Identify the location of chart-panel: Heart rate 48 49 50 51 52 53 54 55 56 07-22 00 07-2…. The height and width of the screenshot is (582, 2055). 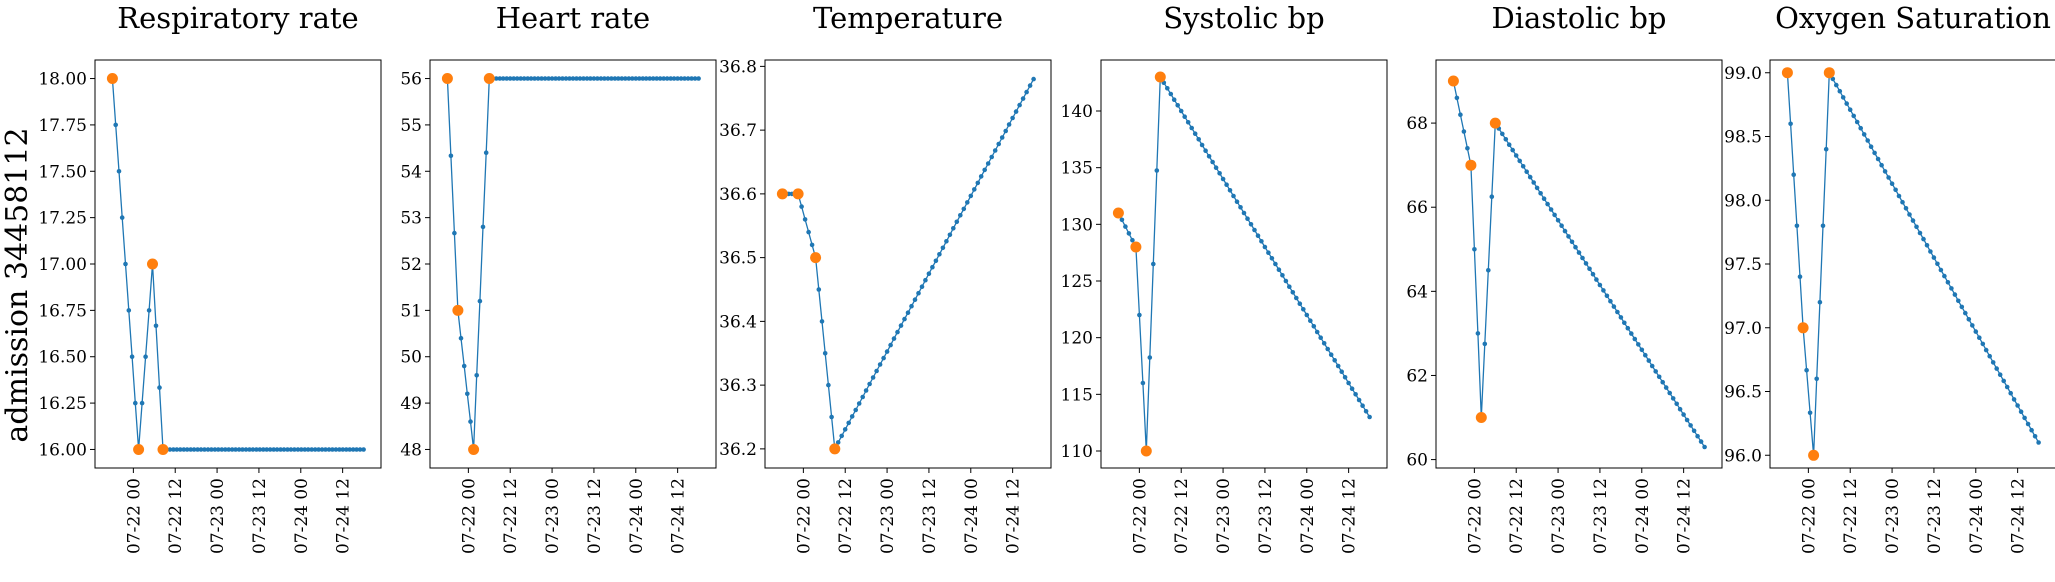
(558, 277).